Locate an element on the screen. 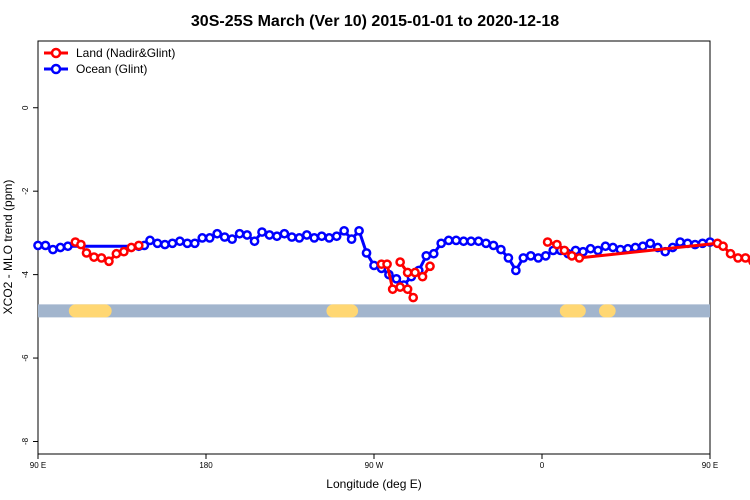 This screenshot has width=750, height=500. x-tick-label: 90 W is located at coordinates (374, 465).